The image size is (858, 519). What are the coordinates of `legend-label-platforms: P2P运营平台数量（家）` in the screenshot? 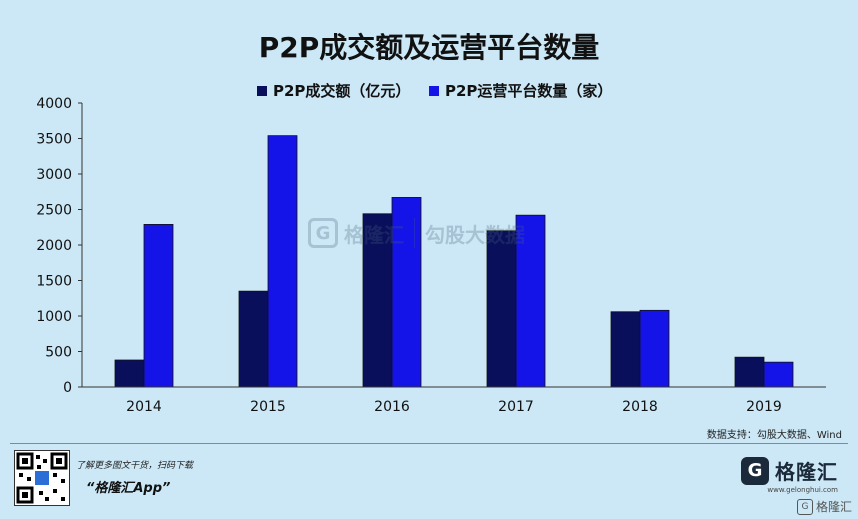 It's located at (529, 91).